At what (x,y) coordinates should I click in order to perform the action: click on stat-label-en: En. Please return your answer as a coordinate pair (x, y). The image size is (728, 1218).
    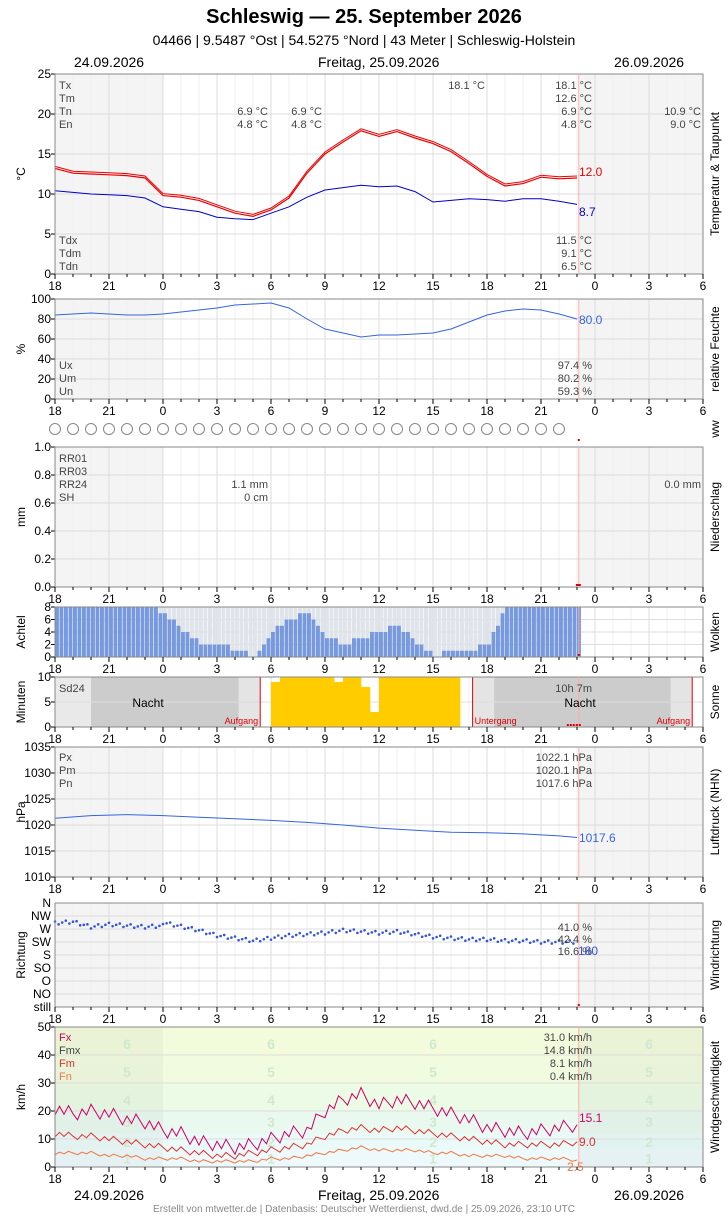
    Looking at the image, I should click on (65, 125).